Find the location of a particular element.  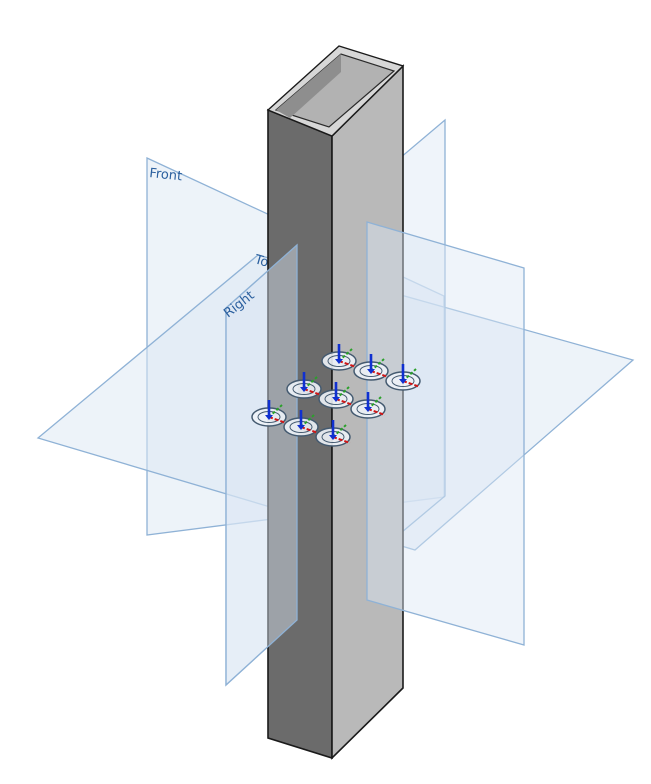

right-plane-front is located at coordinates (261, 465).